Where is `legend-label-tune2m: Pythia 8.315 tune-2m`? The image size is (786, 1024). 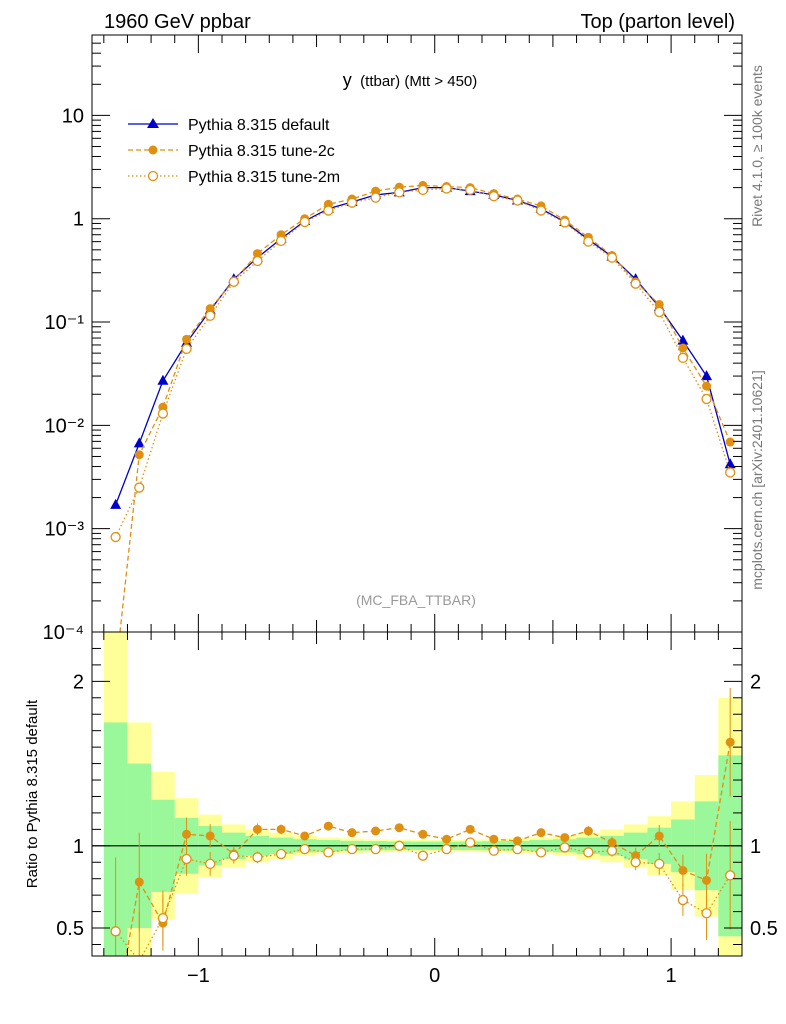 legend-label-tune2m: Pythia 8.315 tune-2m is located at coordinates (264, 177).